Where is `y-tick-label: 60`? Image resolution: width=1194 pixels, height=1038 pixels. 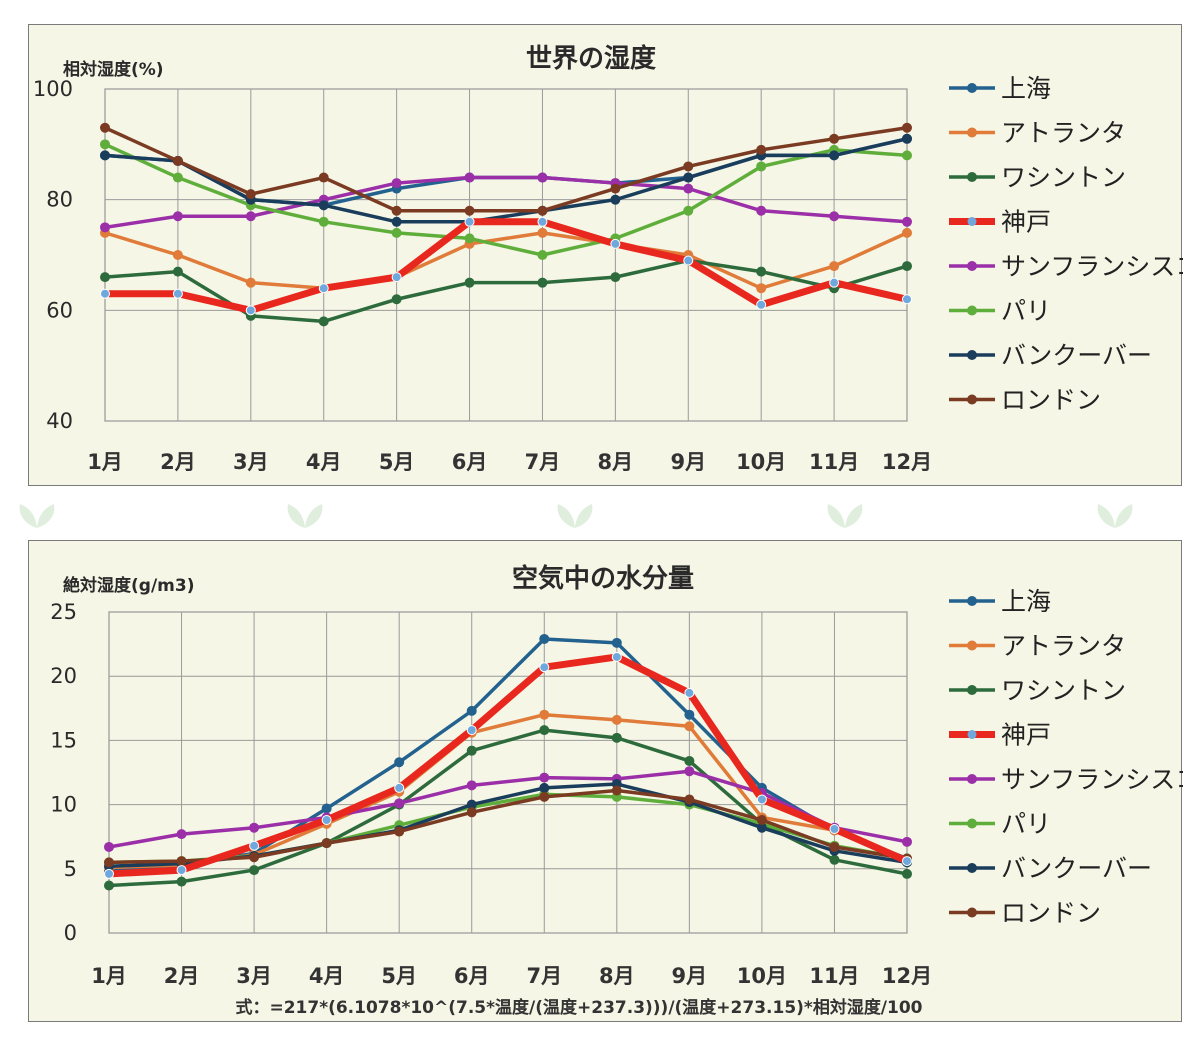
y-tick-label: 60 is located at coordinates (59, 310).